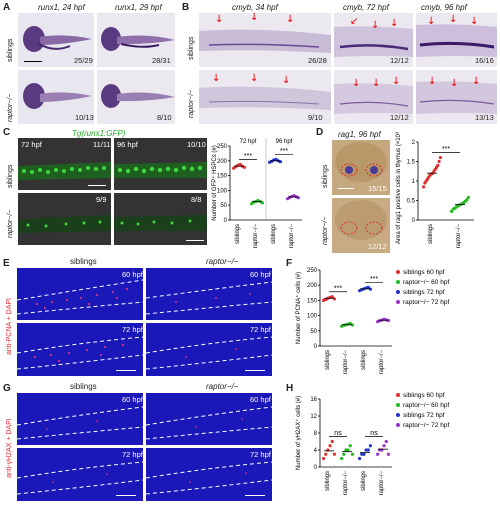  What do you see at coordinates (338, 433) in the screenshot?
I see `significance-label: ns` at bounding box center [338, 433].